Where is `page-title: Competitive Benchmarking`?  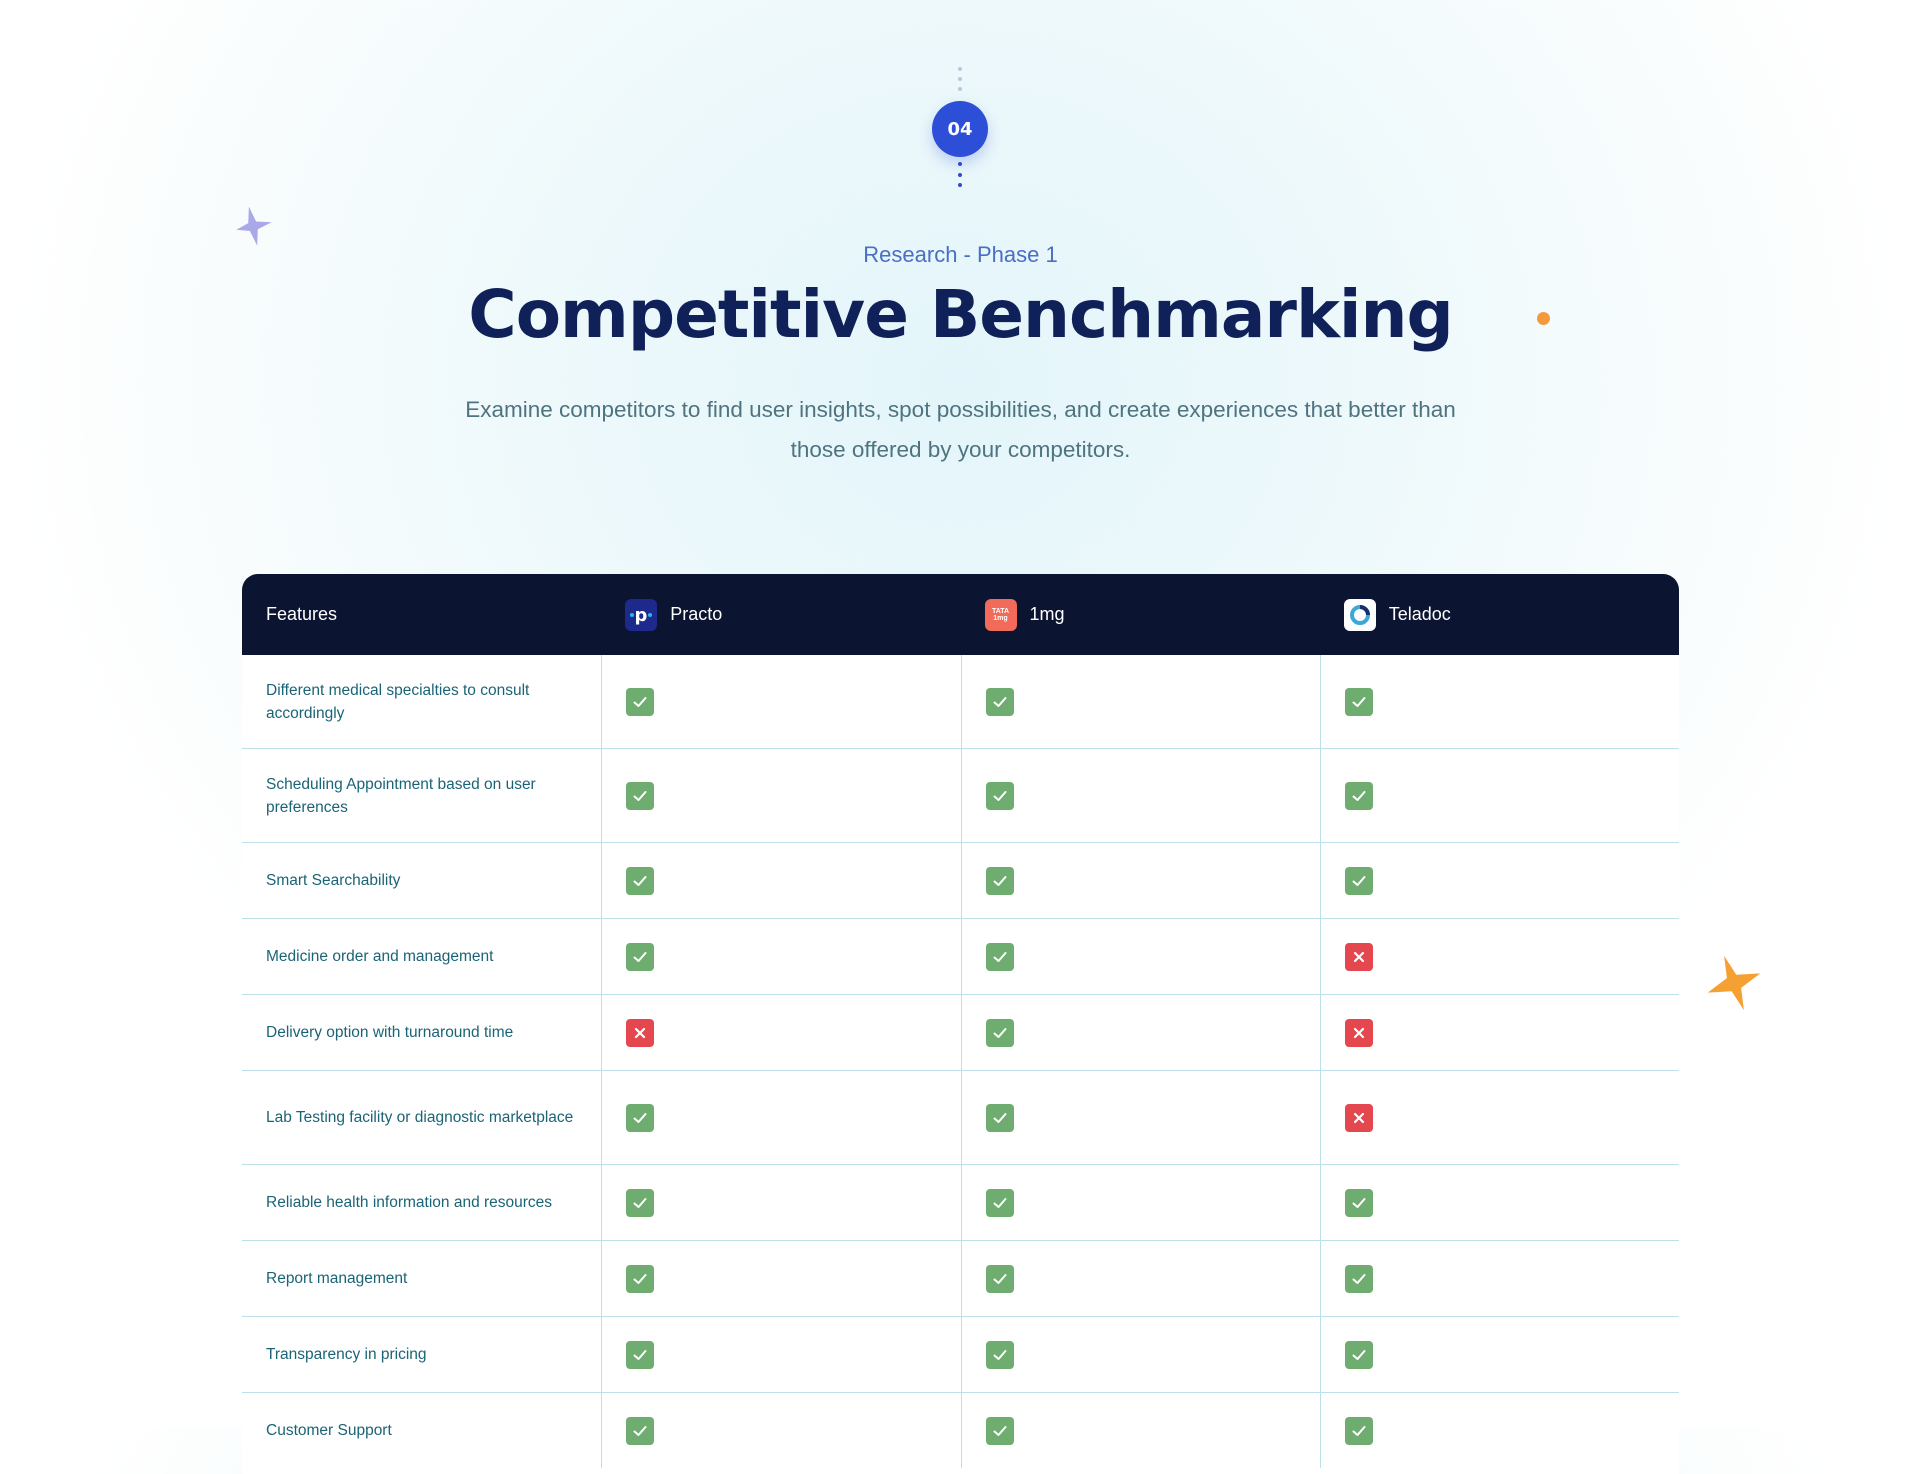 page-title: Competitive Benchmarking is located at coordinates (960, 314).